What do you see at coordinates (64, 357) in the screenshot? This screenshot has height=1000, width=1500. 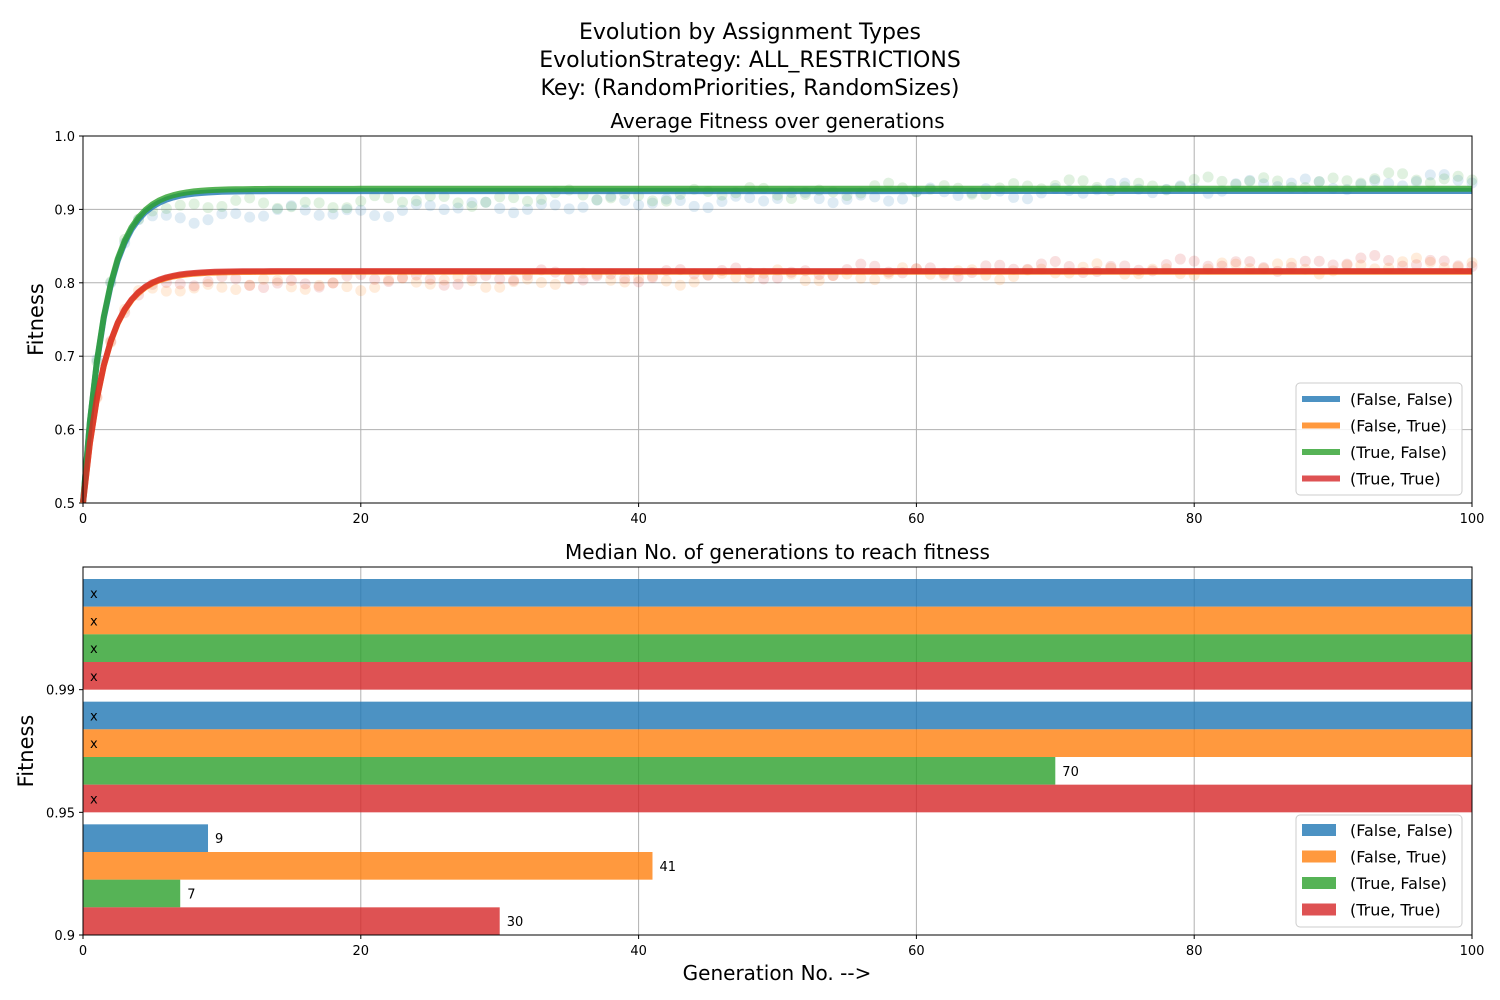 I see `y-tick-label: 0.7` at bounding box center [64, 357].